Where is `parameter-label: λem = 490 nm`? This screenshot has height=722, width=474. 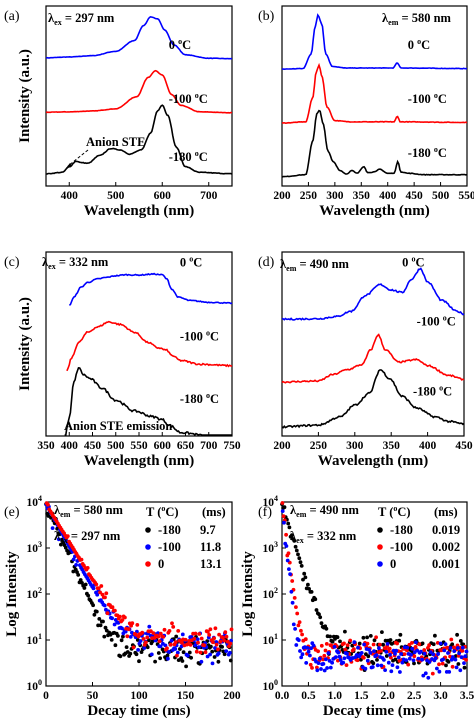 parameter-label: λem = 490 nm is located at coordinates (315, 265).